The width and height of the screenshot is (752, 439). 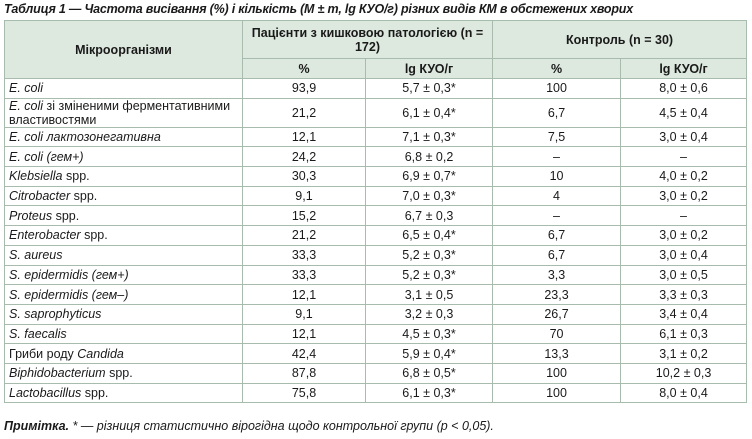 What do you see at coordinates (57, 373) in the screenshot?
I see `organism-name: Biphidobacterium` at bounding box center [57, 373].